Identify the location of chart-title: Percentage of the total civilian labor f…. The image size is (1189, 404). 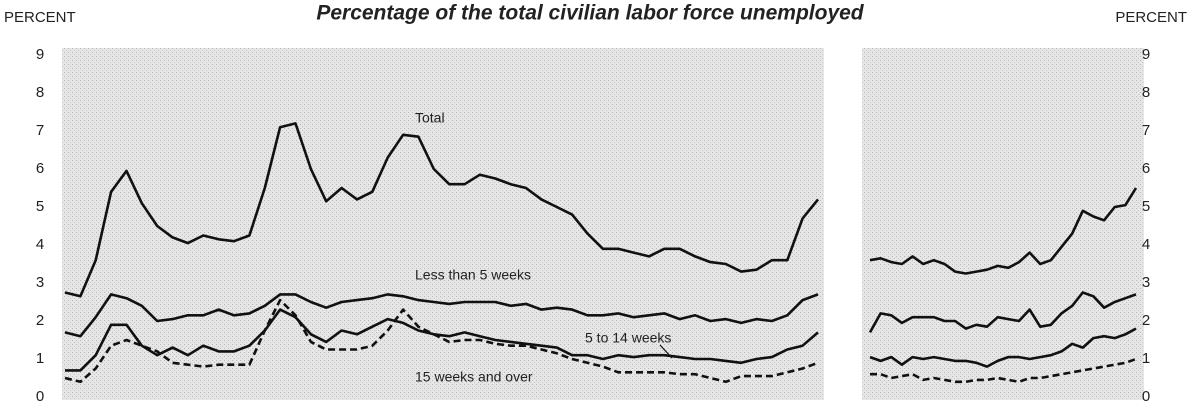
(590, 13).